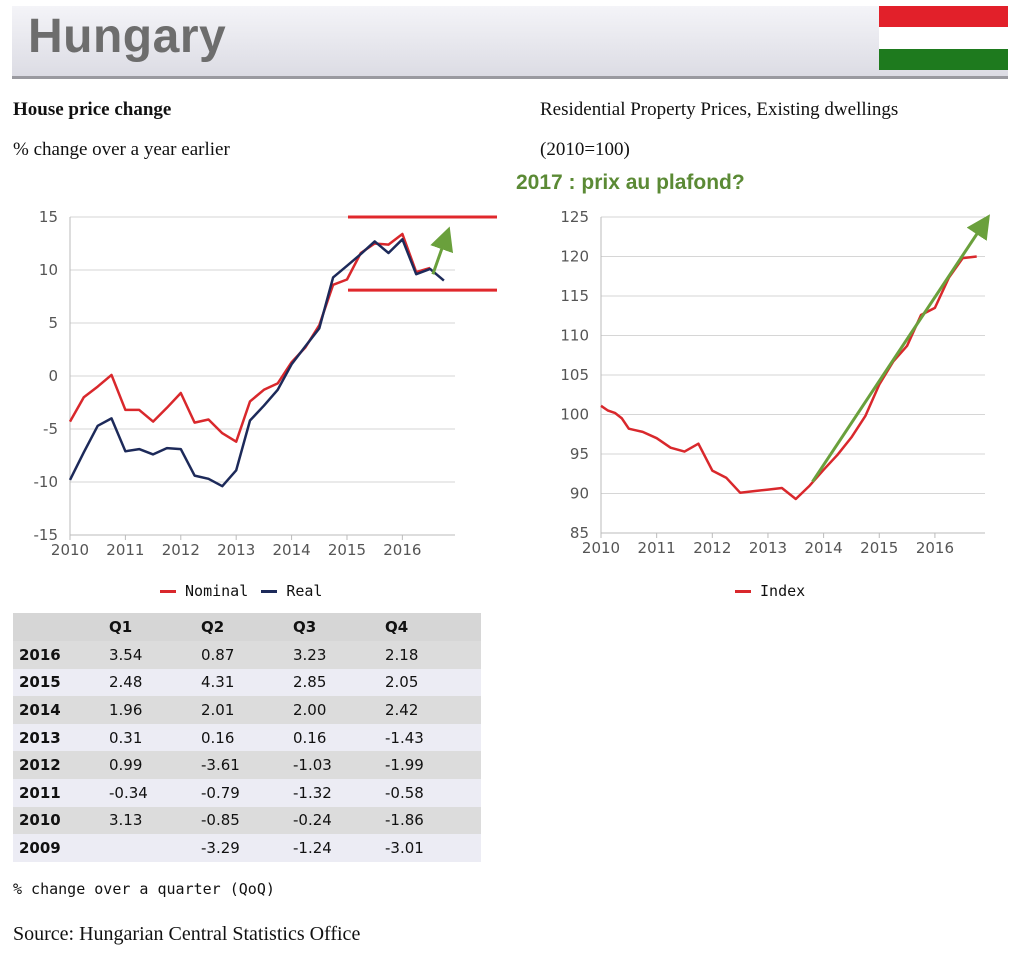 The width and height of the screenshot is (1024, 958). Describe the element at coordinates (149, 792) in the screenshot. I see `table-cell: -0.34` at that location.